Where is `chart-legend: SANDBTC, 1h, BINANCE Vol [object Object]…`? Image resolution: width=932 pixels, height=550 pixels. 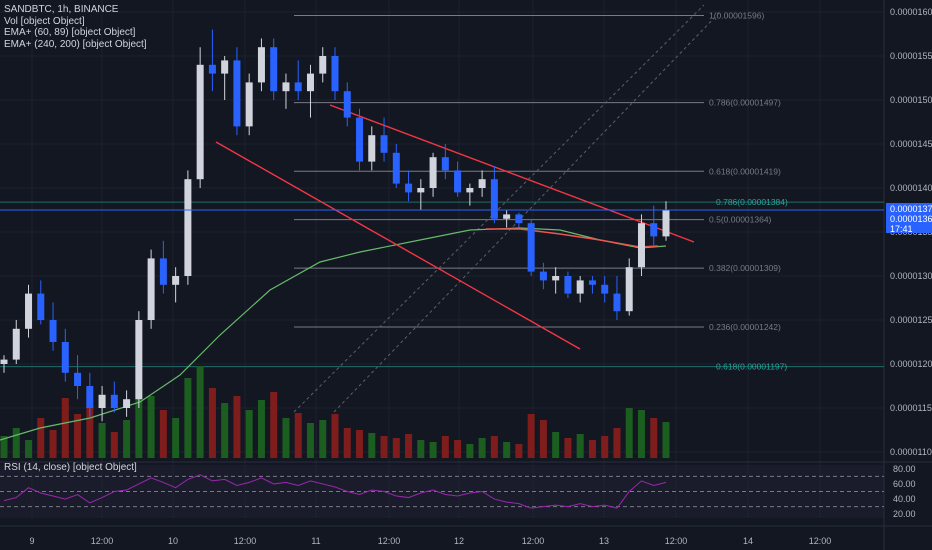
chart-legend: SANDBTC, 1h, BINANCE Vol [object Object]… is located at coordinates (75, 27).